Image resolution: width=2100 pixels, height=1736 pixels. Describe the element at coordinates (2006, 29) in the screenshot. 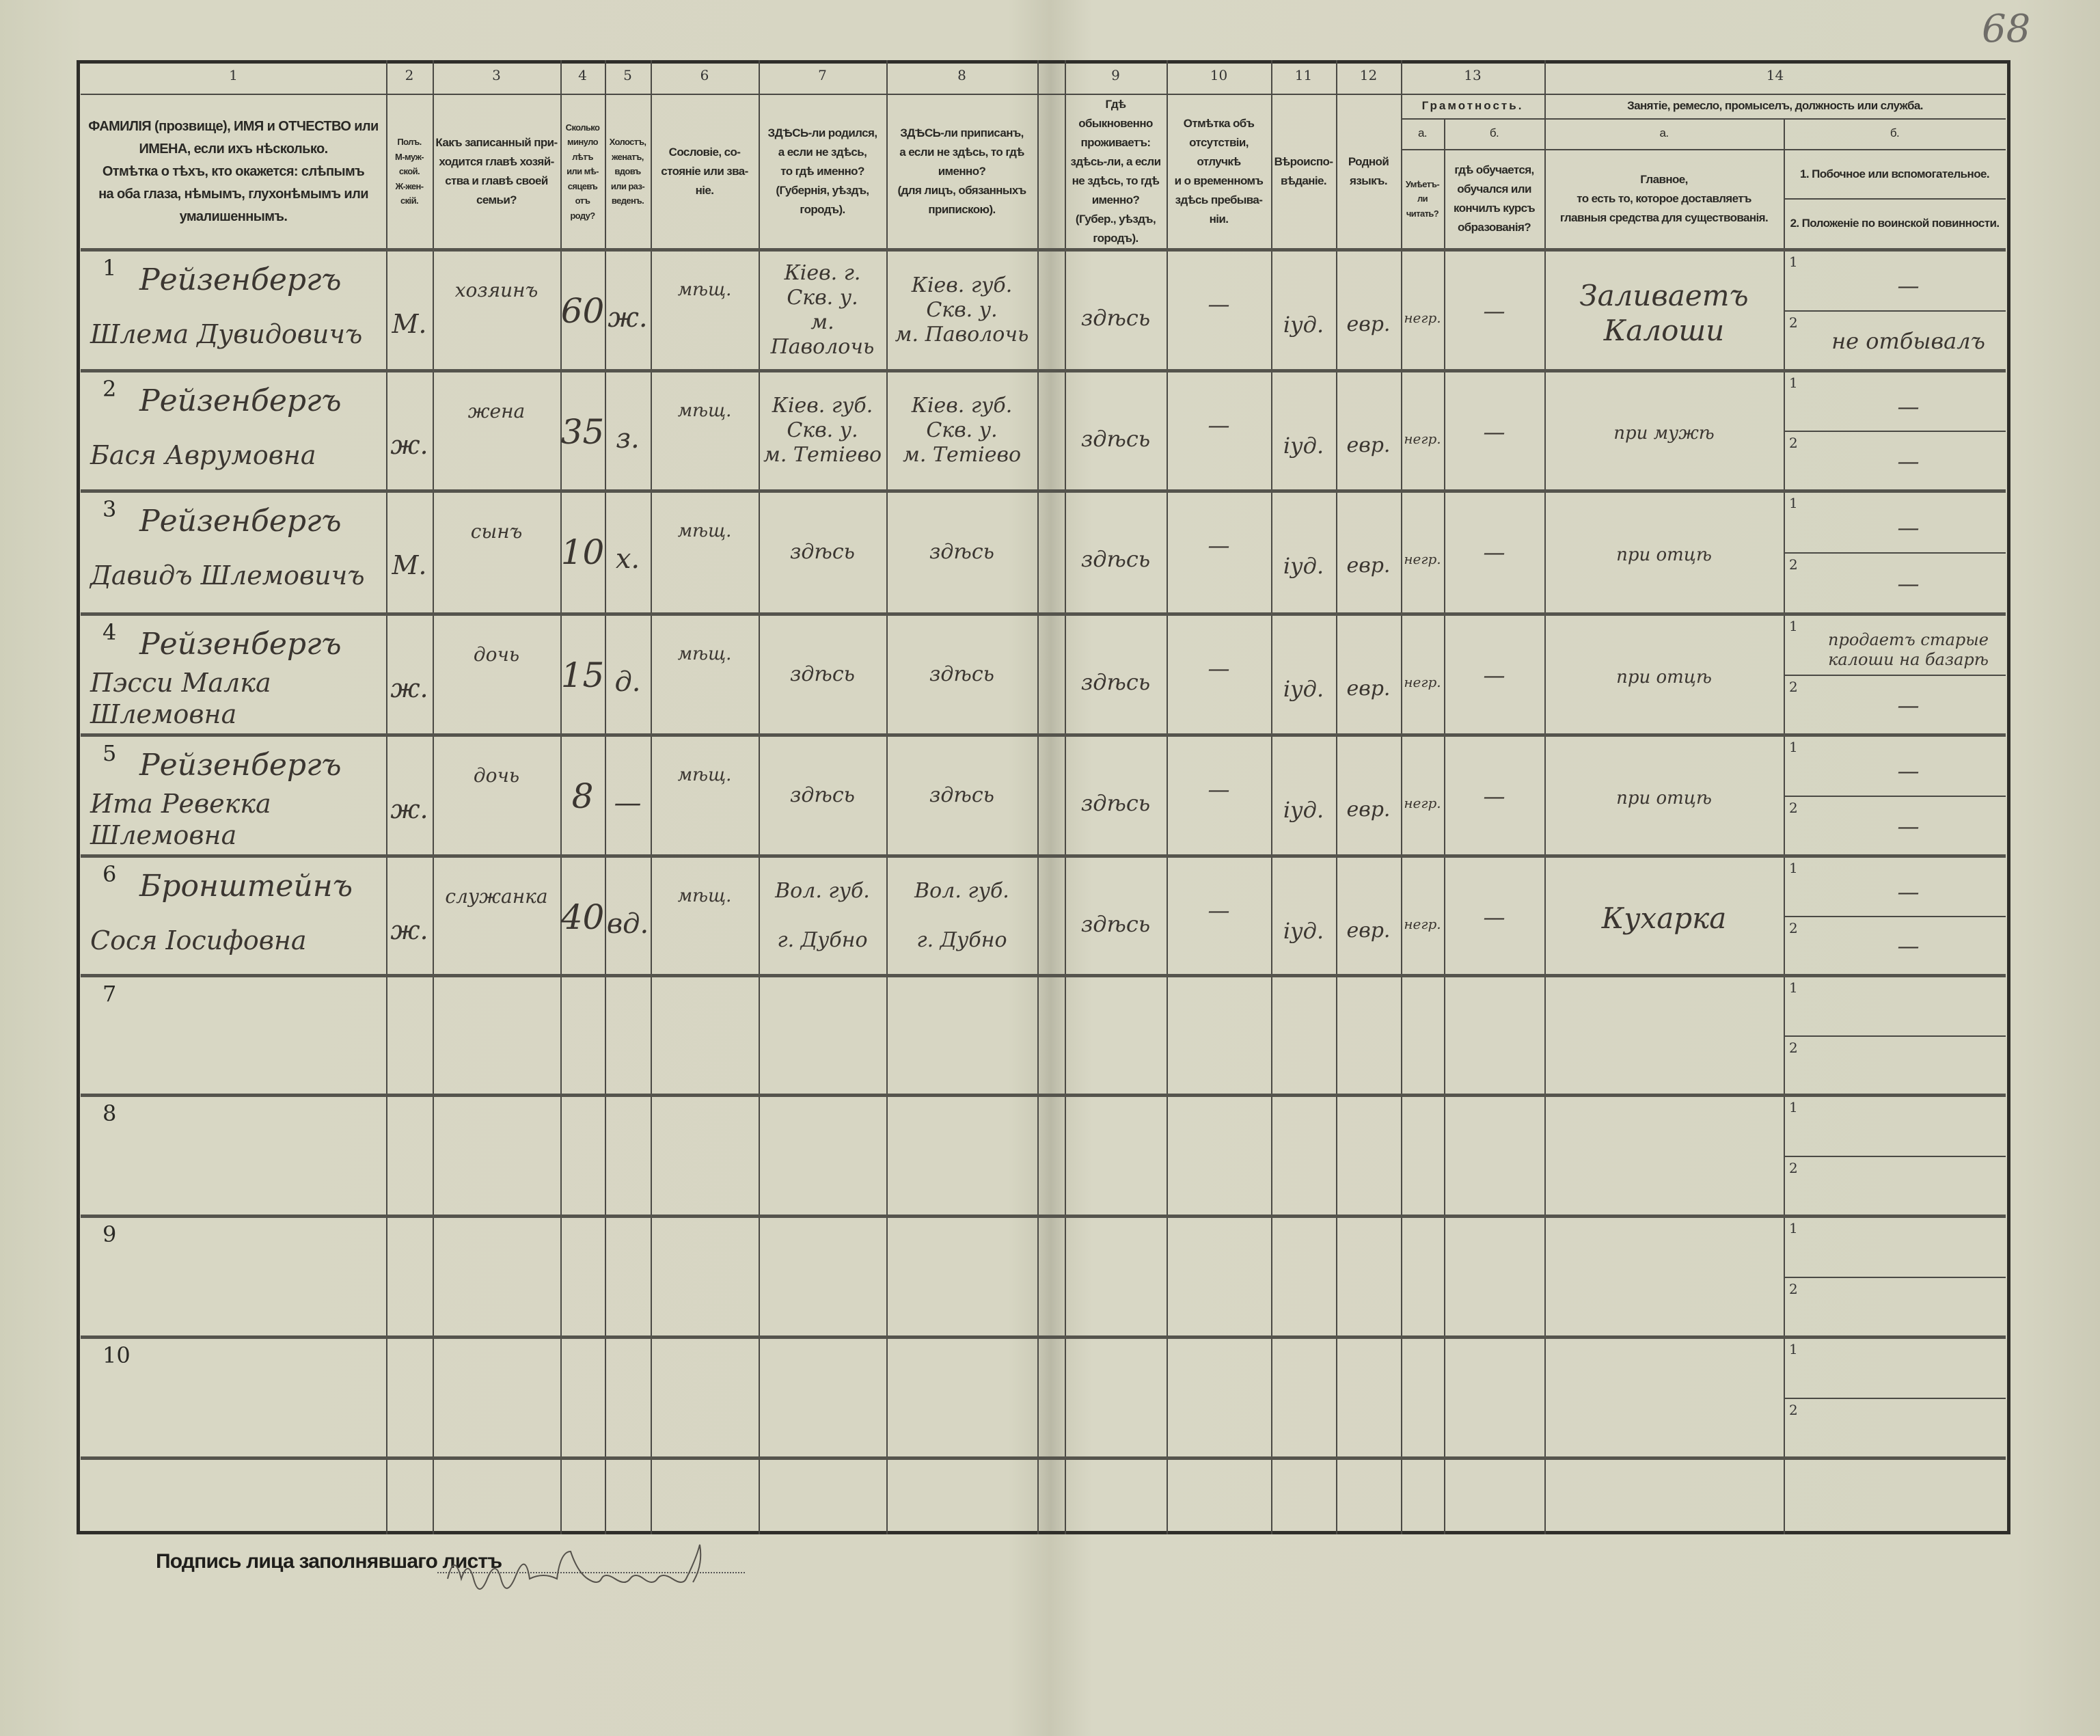

I see `page-number: 68` at that location.